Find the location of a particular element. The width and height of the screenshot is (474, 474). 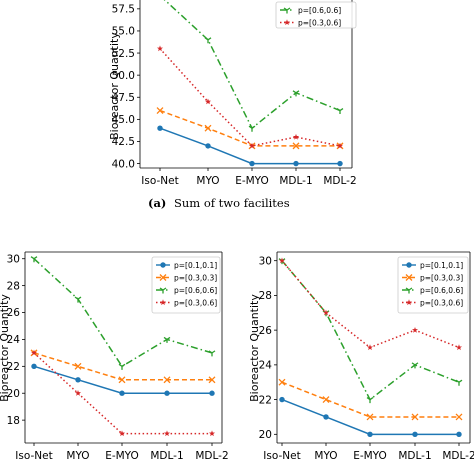

caption-label-a: (a) is located at coordinates (157, 203).